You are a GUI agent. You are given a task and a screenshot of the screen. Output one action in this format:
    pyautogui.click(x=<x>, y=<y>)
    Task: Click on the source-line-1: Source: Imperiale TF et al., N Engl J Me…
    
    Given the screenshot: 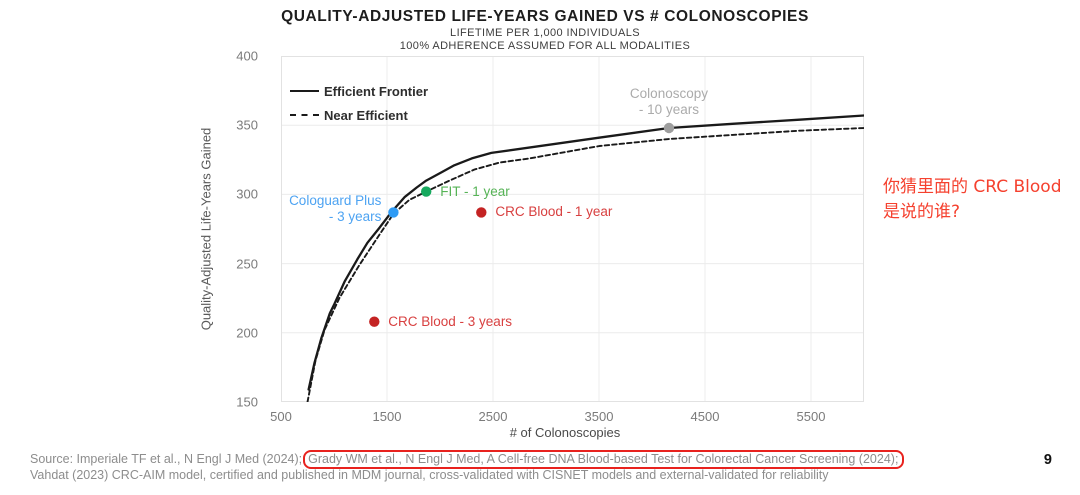 What is the action you would take?
    pyautogui.click(x=530, y=459)
    